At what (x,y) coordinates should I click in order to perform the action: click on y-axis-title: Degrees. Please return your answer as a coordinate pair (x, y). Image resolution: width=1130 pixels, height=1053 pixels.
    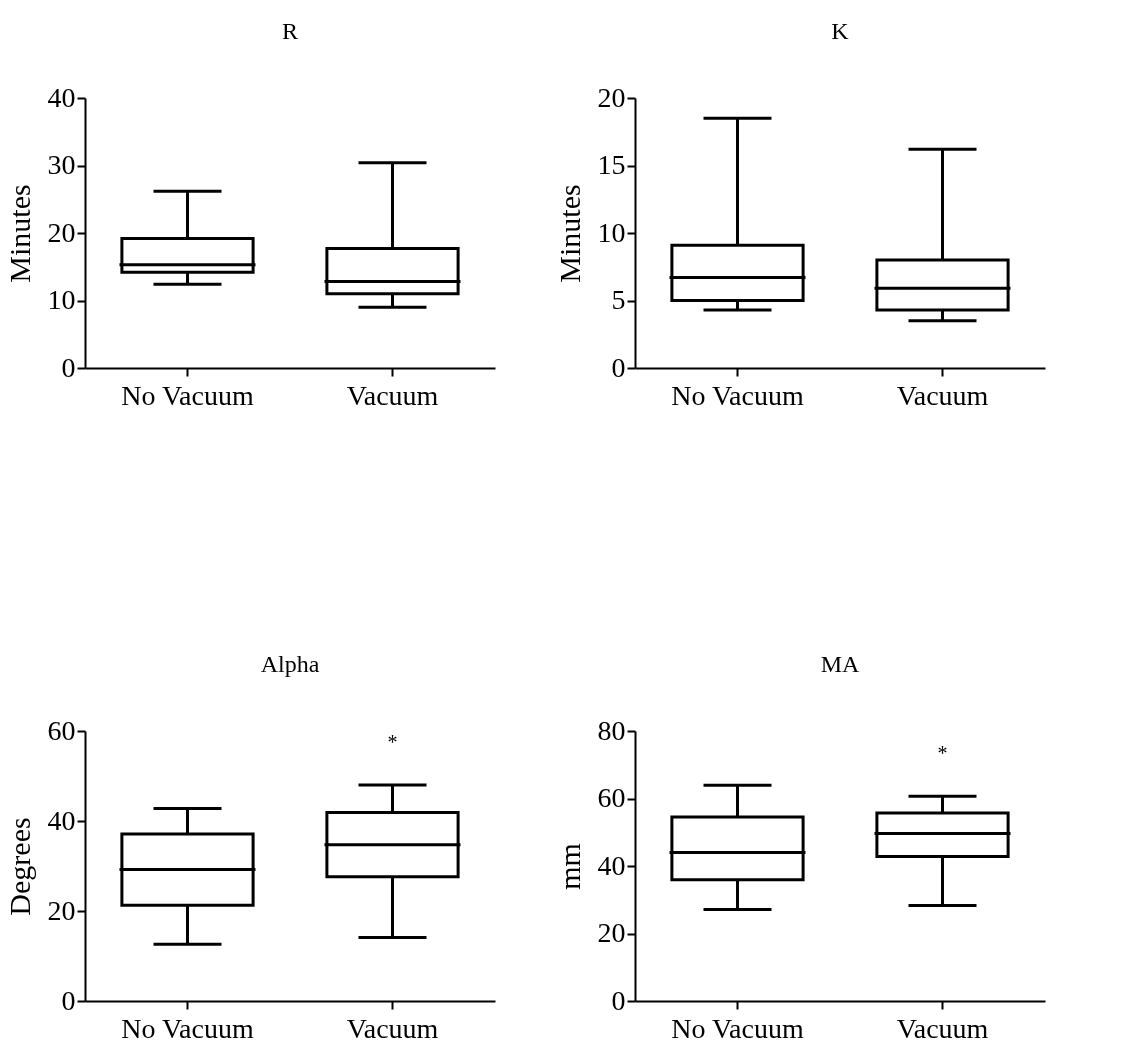
    Looking at the image, I should click on (19, 866).